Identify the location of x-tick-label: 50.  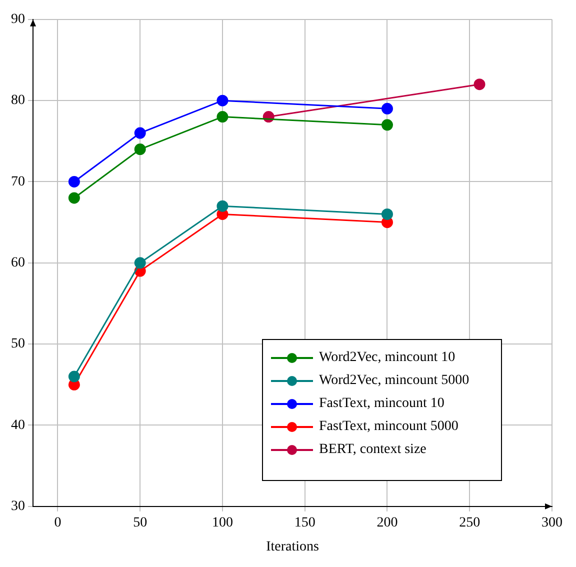
(140, 522).